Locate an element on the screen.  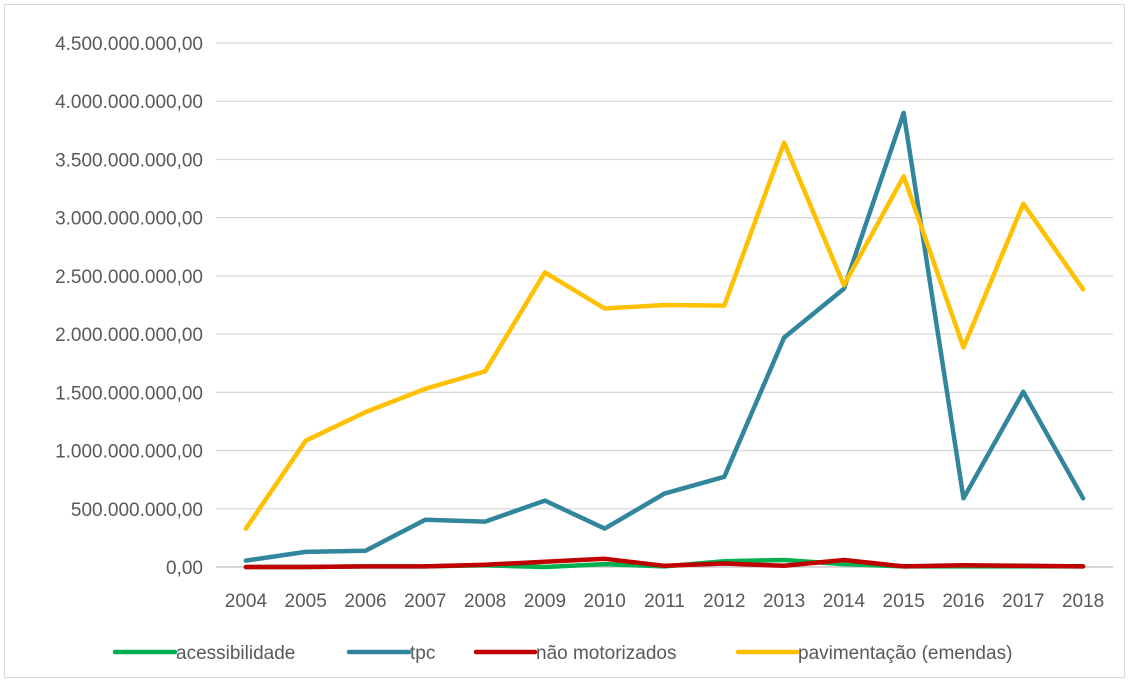
x-tick-label: 2005 is located at coordinates (306, 601).